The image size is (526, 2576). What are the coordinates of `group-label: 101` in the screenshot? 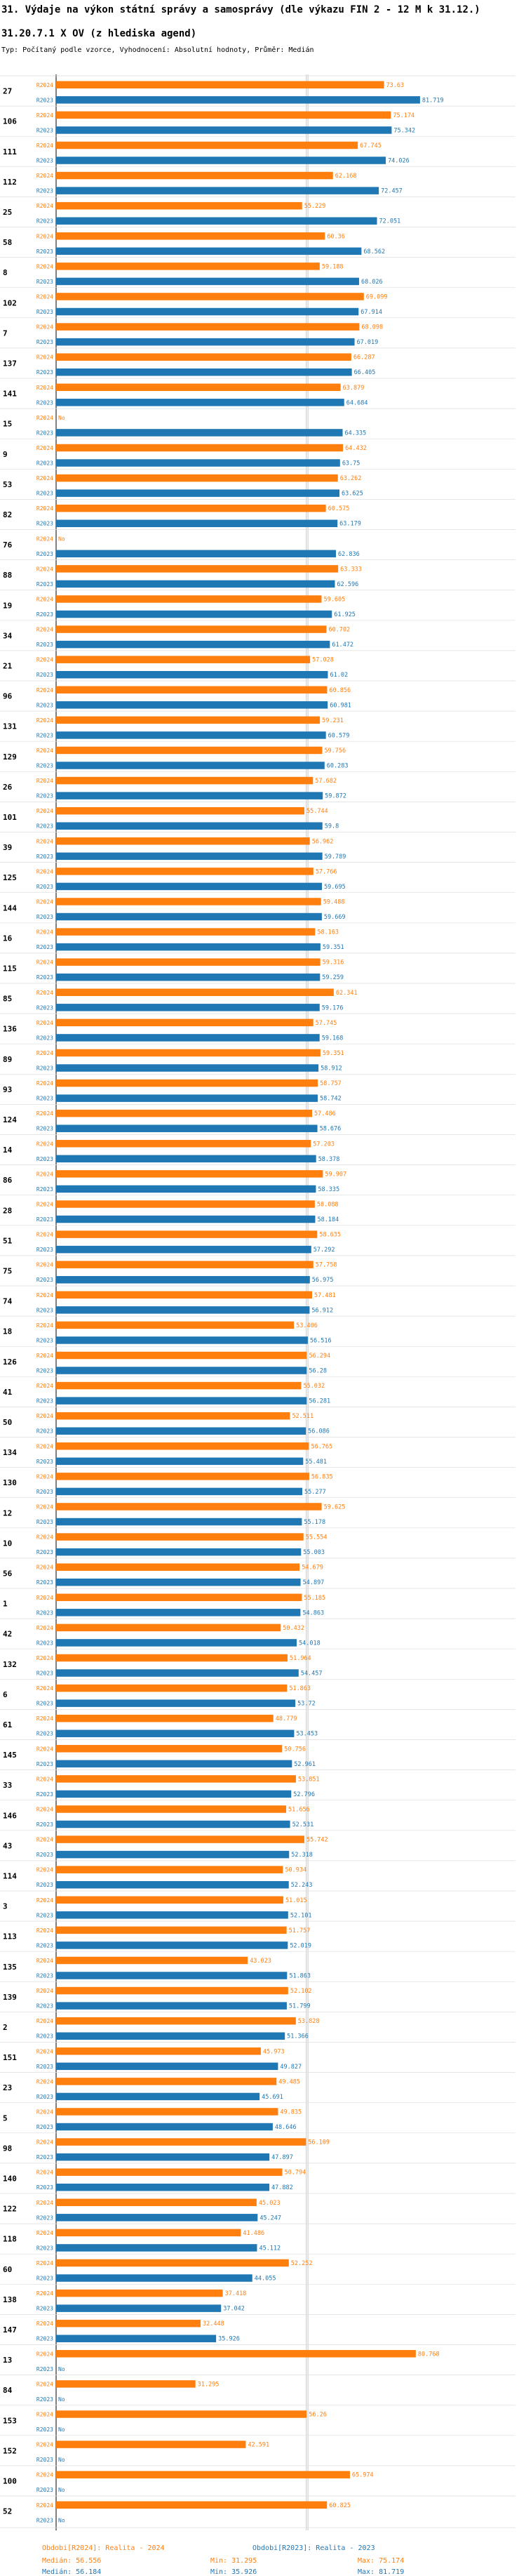 It's located at (10, 817).